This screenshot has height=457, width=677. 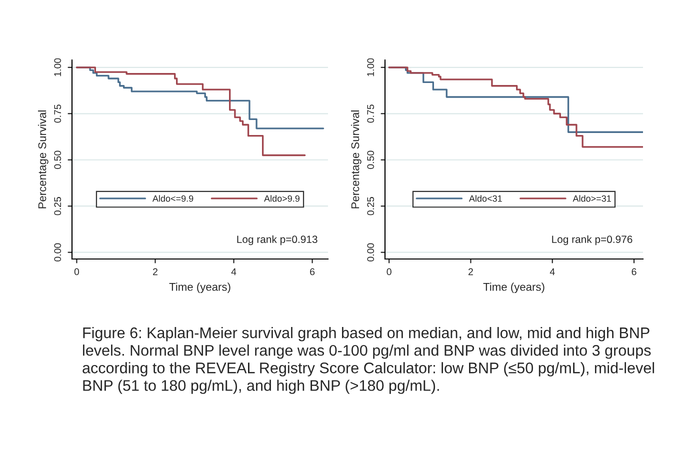 What do you see at coordinates (173, 198) in the screenshot?
I see `legend-label: Aldo<=9.9` at bounding box center [173, 198].